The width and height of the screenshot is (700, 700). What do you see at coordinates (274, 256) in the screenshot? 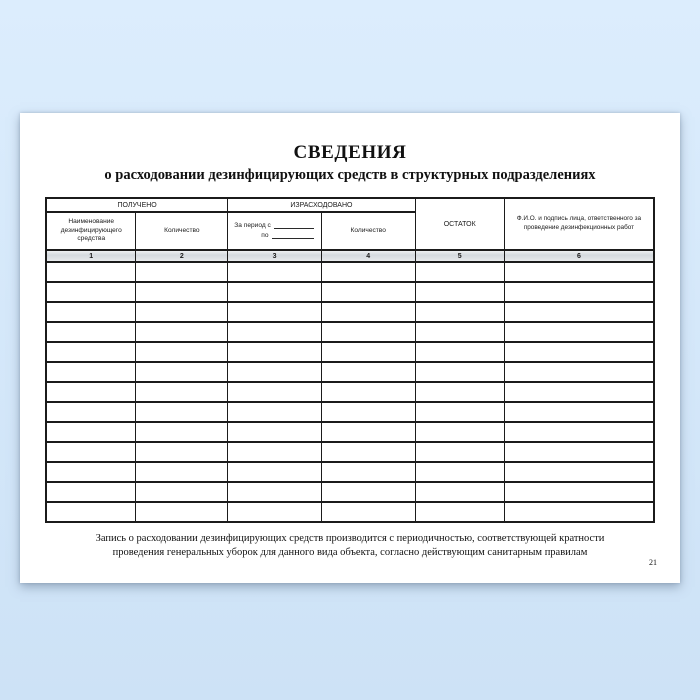
I see `column-number: 3` at bounding box center [274, 256].